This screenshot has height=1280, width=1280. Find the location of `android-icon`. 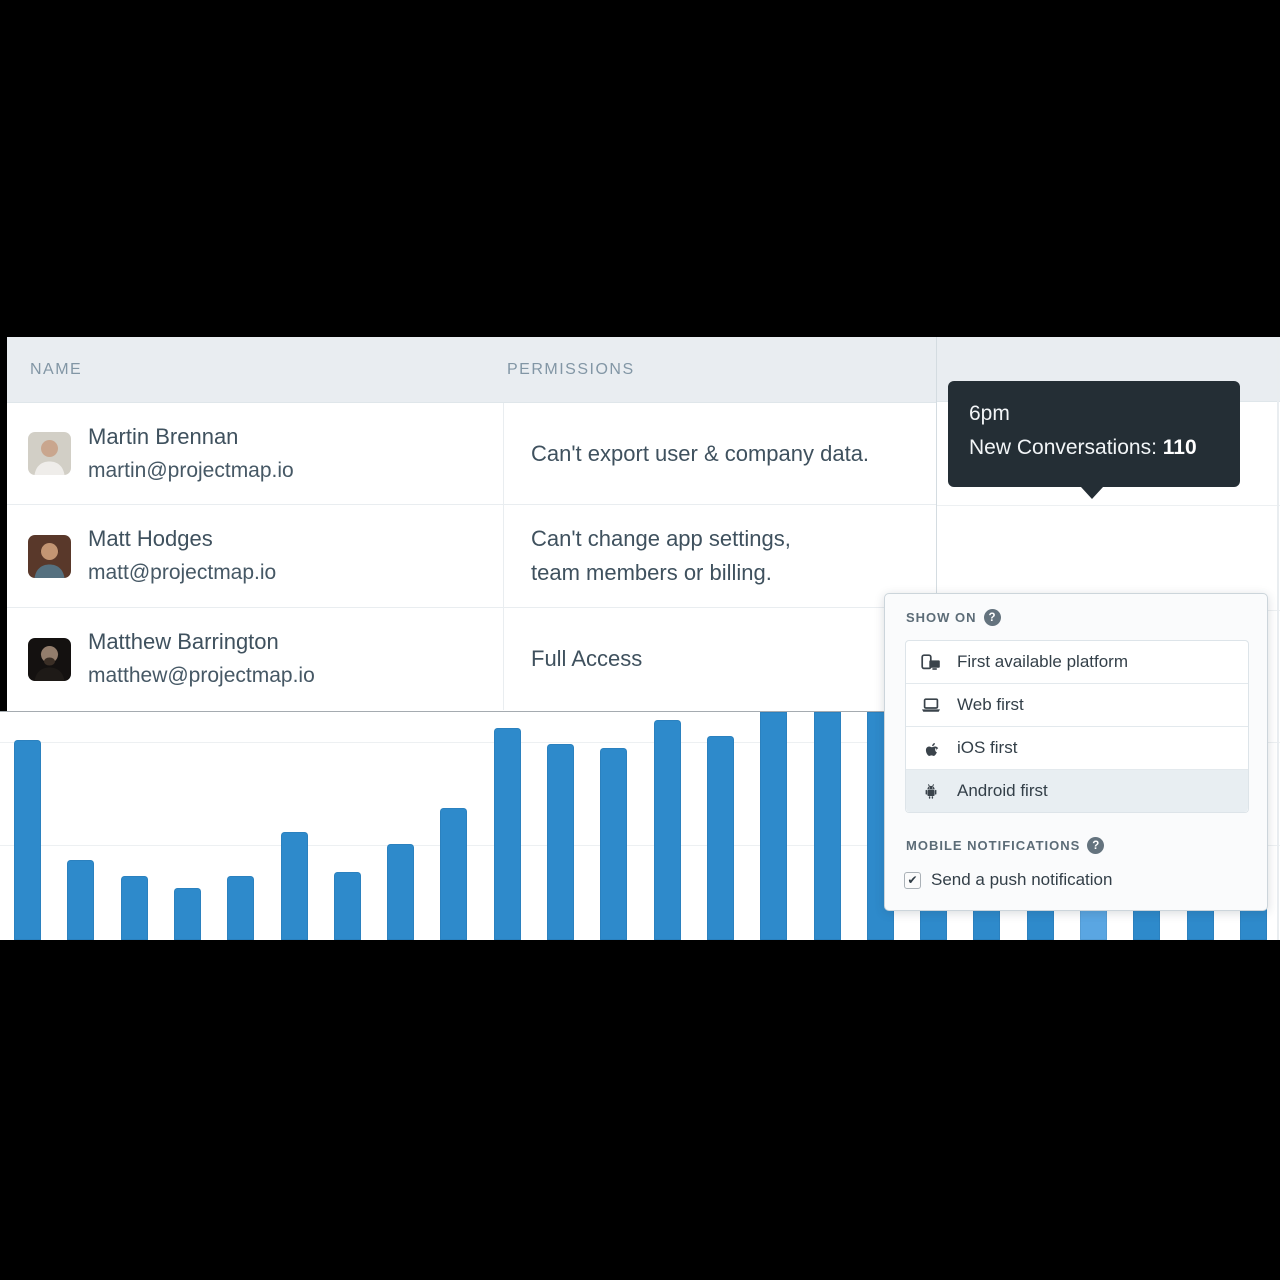

android-icon is located at coordinates (931, 791).